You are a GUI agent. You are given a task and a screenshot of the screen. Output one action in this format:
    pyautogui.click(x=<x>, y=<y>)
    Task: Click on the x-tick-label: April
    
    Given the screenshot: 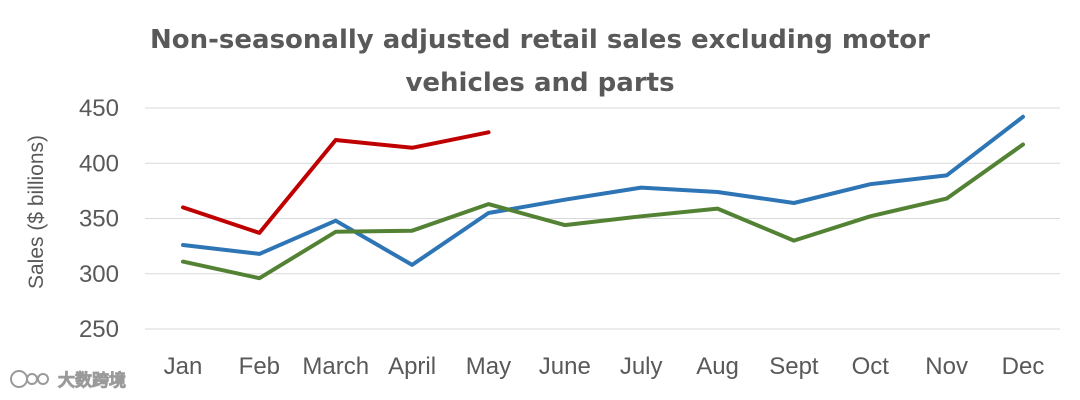 What is the action you would take?
    pyautogui.click(x=412, y=366)
    